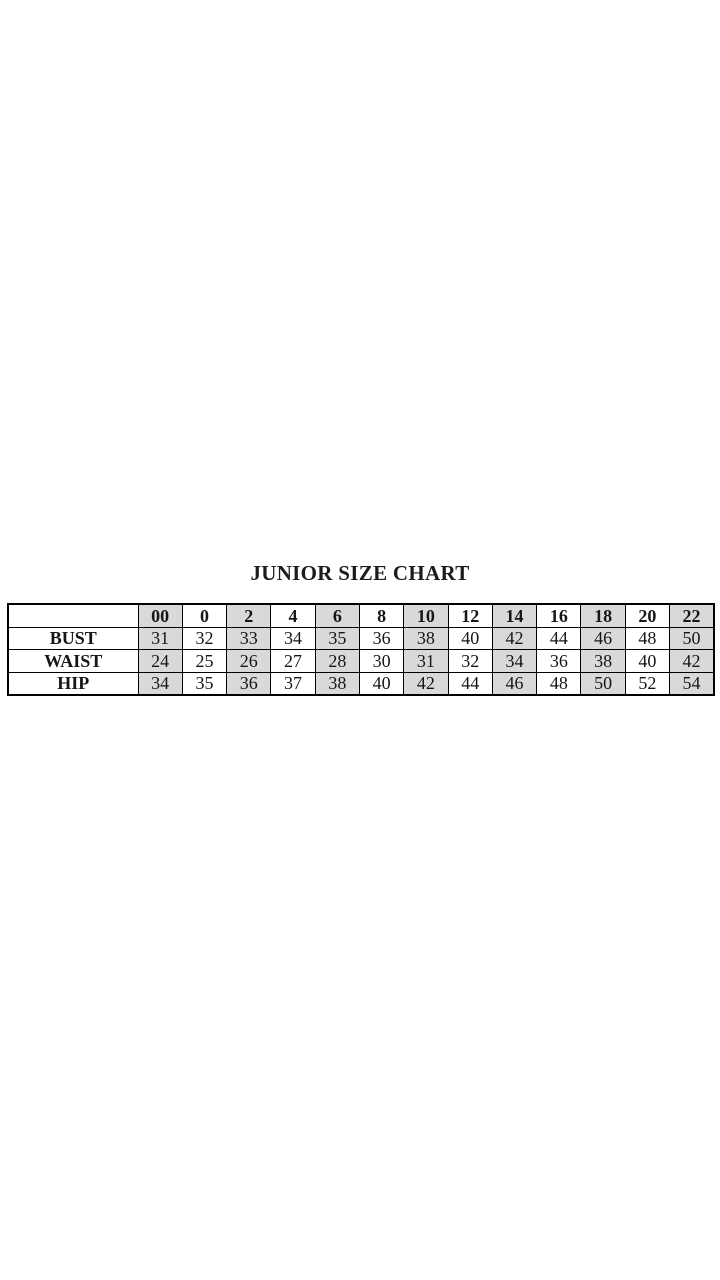 The width and height of the screenshot is (720, 1280). What do you see at coordinates (381, 661) in the screenshot?
I see `measurement-cell: 30` at bounding box center [381, 661].